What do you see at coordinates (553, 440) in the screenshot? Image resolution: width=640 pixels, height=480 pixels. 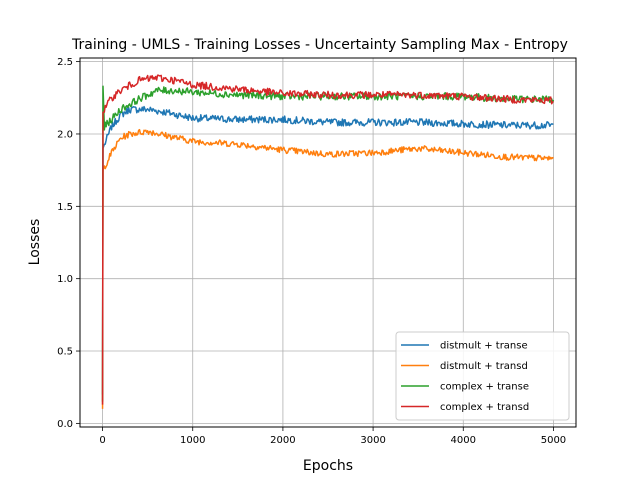 I see `x-tick-label: 5000` at bounding box center [553, 440].